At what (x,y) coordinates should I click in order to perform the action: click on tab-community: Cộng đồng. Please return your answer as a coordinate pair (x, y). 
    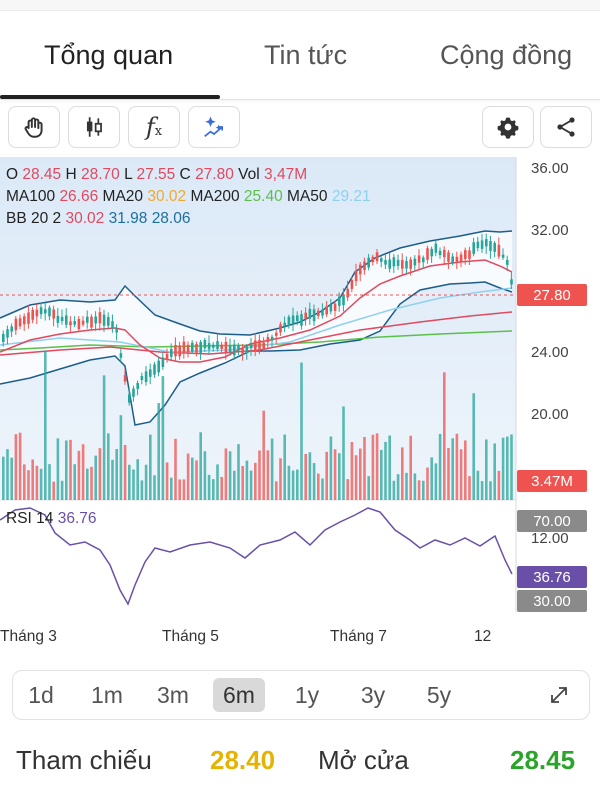
    Looking at the image, I should click on (506, 55).